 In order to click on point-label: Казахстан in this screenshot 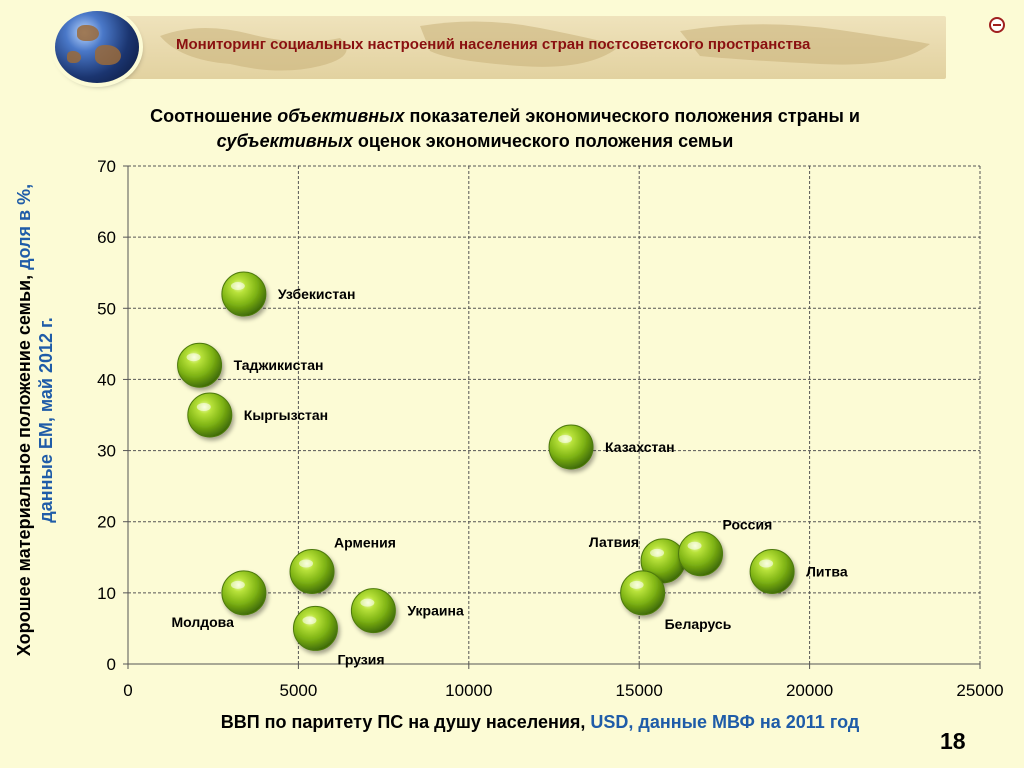, I will do `click(640, 447)`.